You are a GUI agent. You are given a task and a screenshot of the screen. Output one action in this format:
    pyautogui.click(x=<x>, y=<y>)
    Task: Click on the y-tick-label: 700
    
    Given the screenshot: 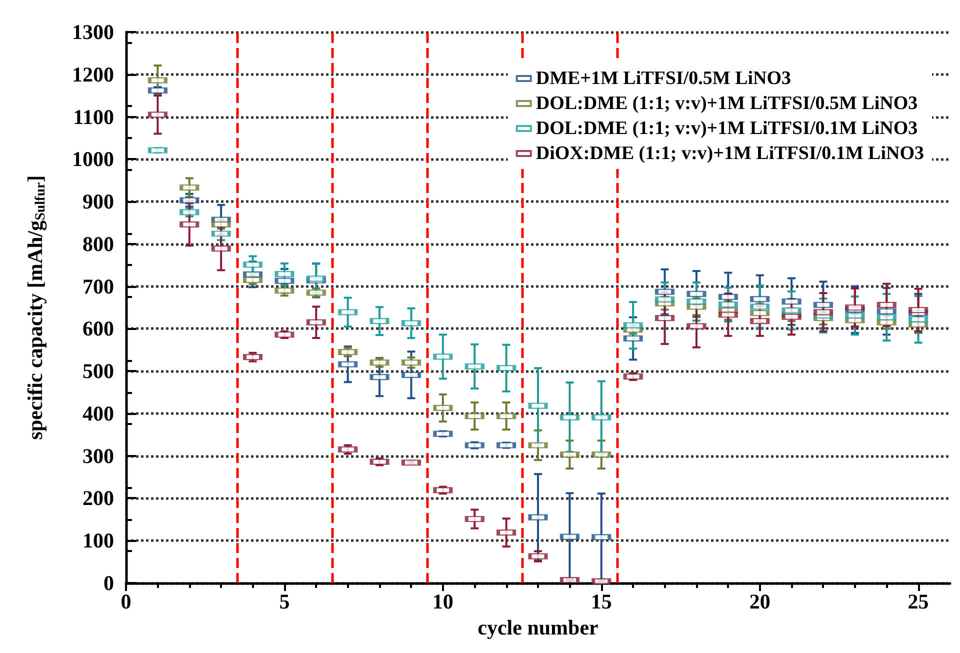 What is the action you would take?
    pyautogui.click(x=98, y=286)
    